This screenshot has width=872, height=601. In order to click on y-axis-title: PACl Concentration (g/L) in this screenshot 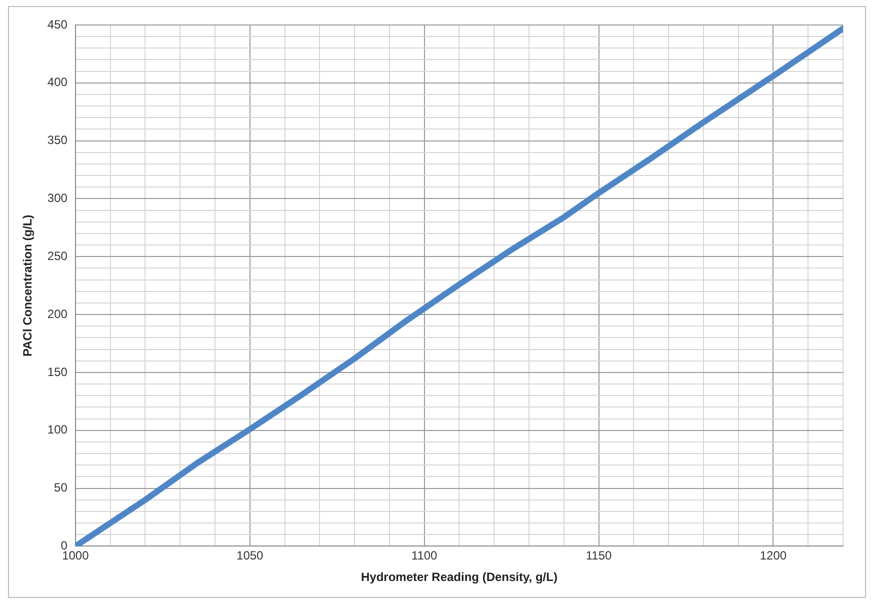, I will do `click(27, 285)`.